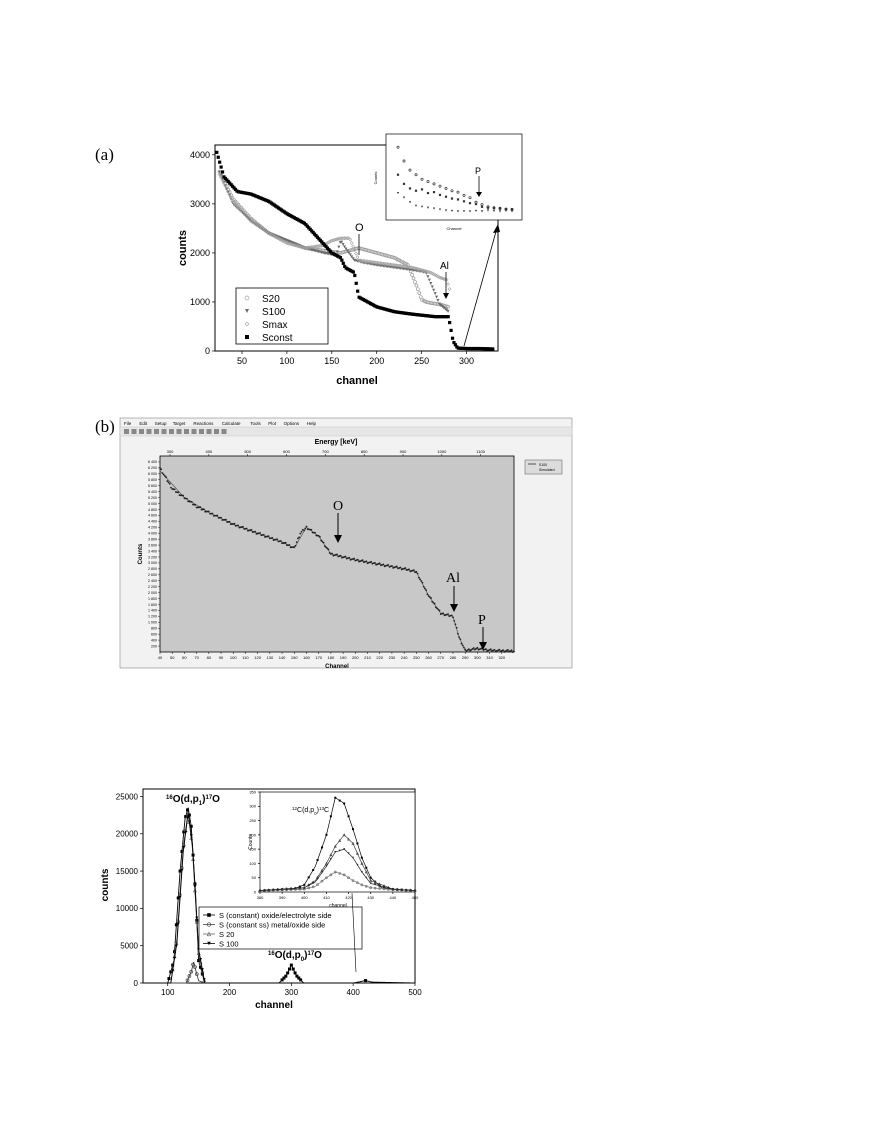 The image size is (876, 1140). Describe the element at coordinates (152, 492) in the screenshot. I see `y-tick-label: 5 400` at that location.